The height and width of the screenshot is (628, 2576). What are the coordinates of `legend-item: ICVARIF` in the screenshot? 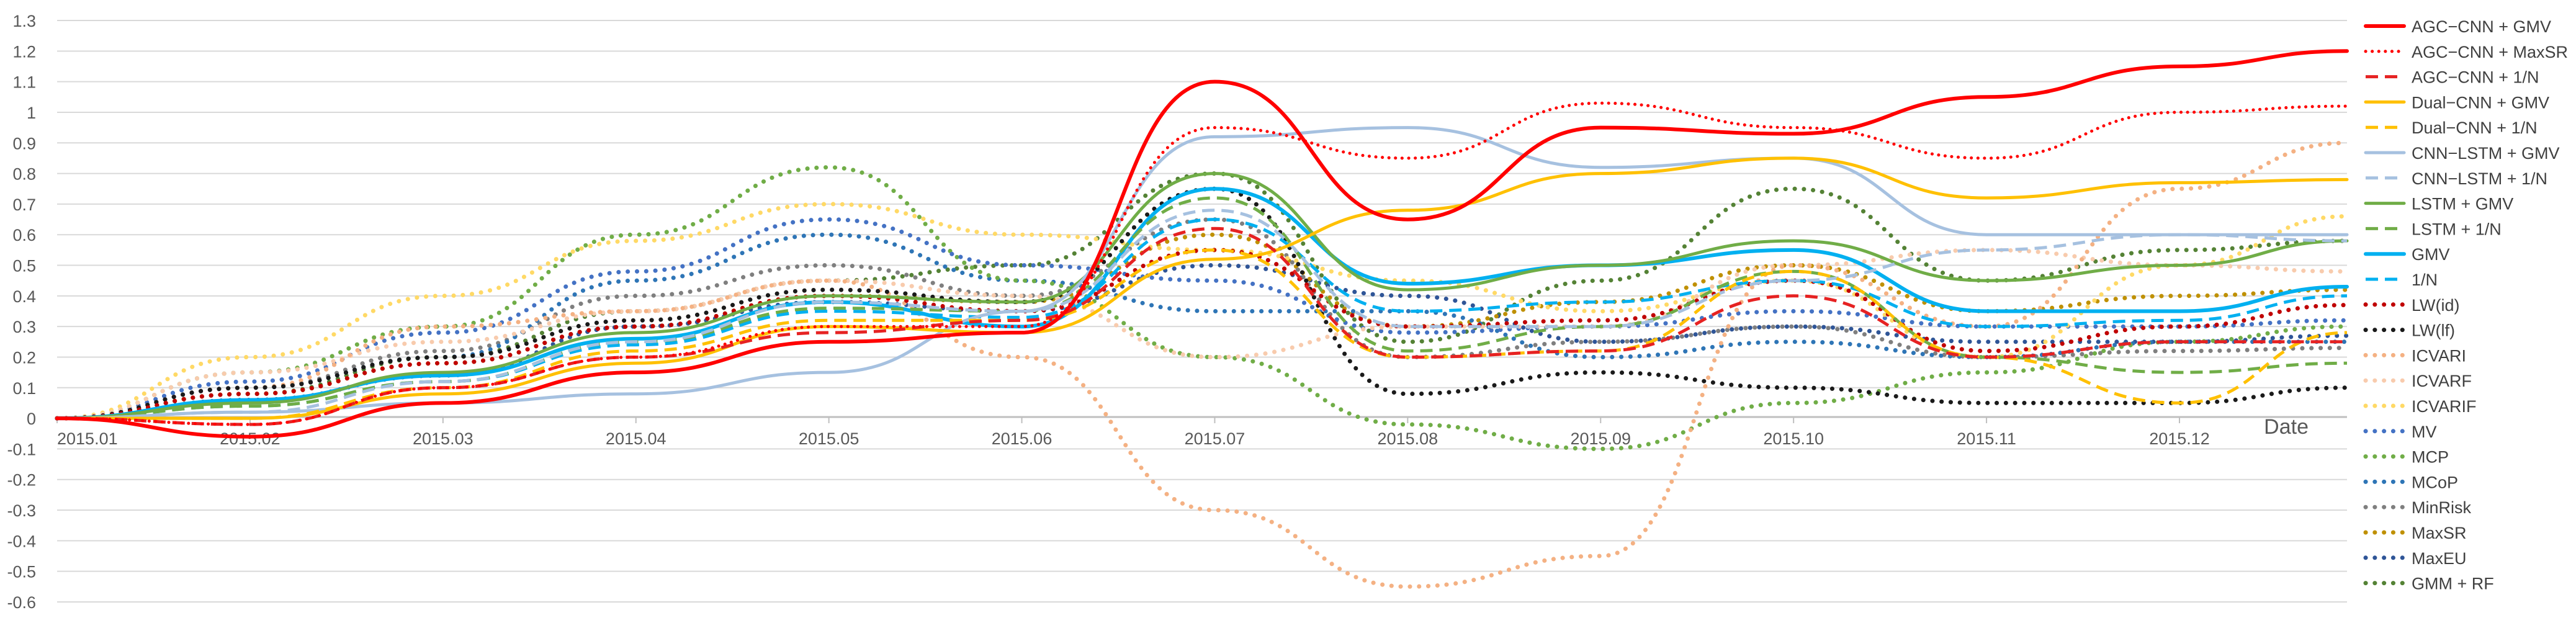 It's located at (2420, 406).